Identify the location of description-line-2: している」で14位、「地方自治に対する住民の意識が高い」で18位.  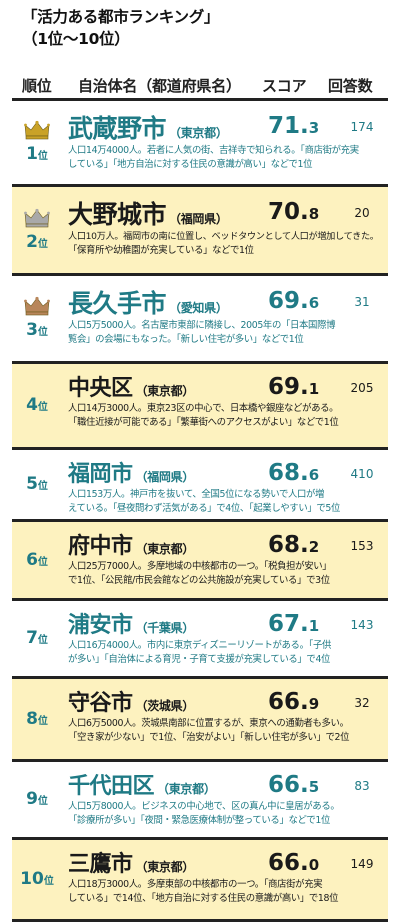
(203, 898).